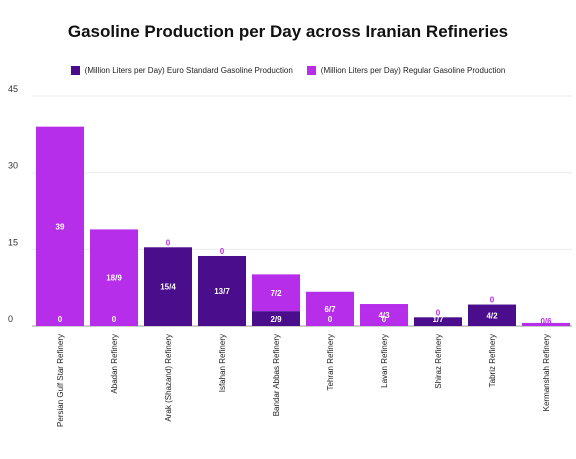  I want to click on data-label-euro-1: 0, so click(114, 319).